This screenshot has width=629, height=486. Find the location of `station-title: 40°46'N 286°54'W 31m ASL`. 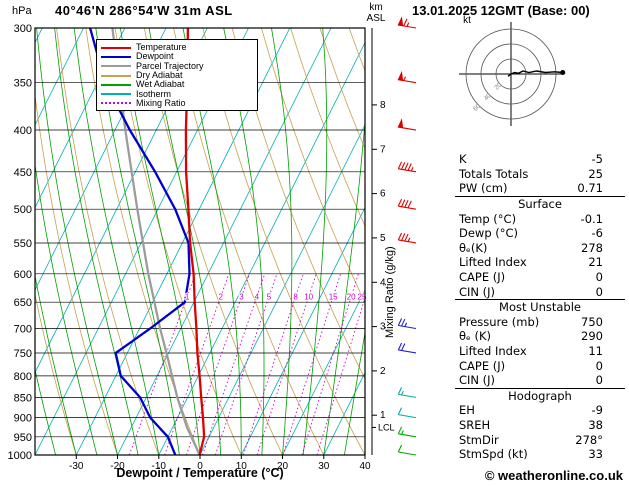

station-title: 40°46'N 286°54'W 31m ASL is located at coordinates (144, 10).